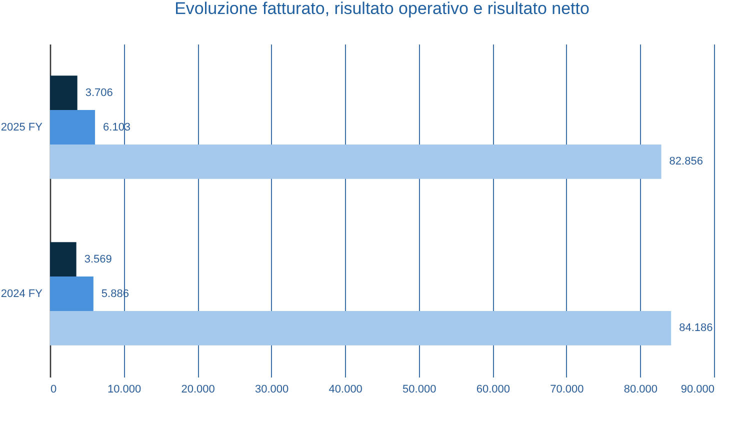 The height and width of the screenshot is (426, 753). Describe the element at coordinates (345, 390) in the screenshot. I see `x-tick-label: 40.000` at that location.